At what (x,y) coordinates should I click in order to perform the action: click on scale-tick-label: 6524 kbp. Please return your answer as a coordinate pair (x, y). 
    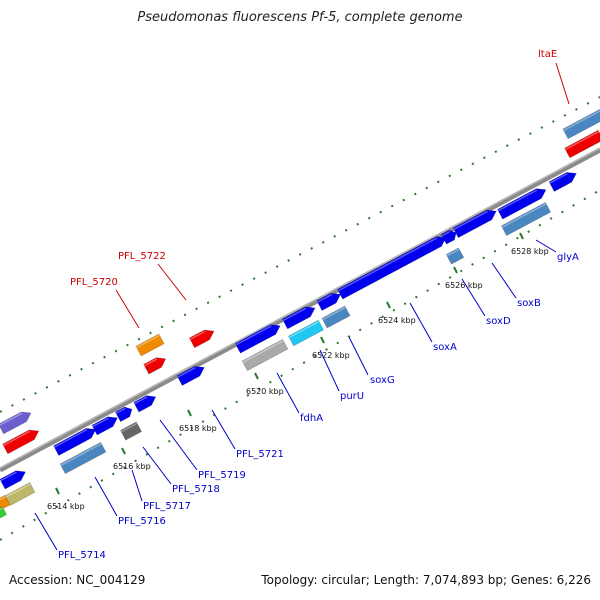
    Looking at the image, I should click on (397, 320).